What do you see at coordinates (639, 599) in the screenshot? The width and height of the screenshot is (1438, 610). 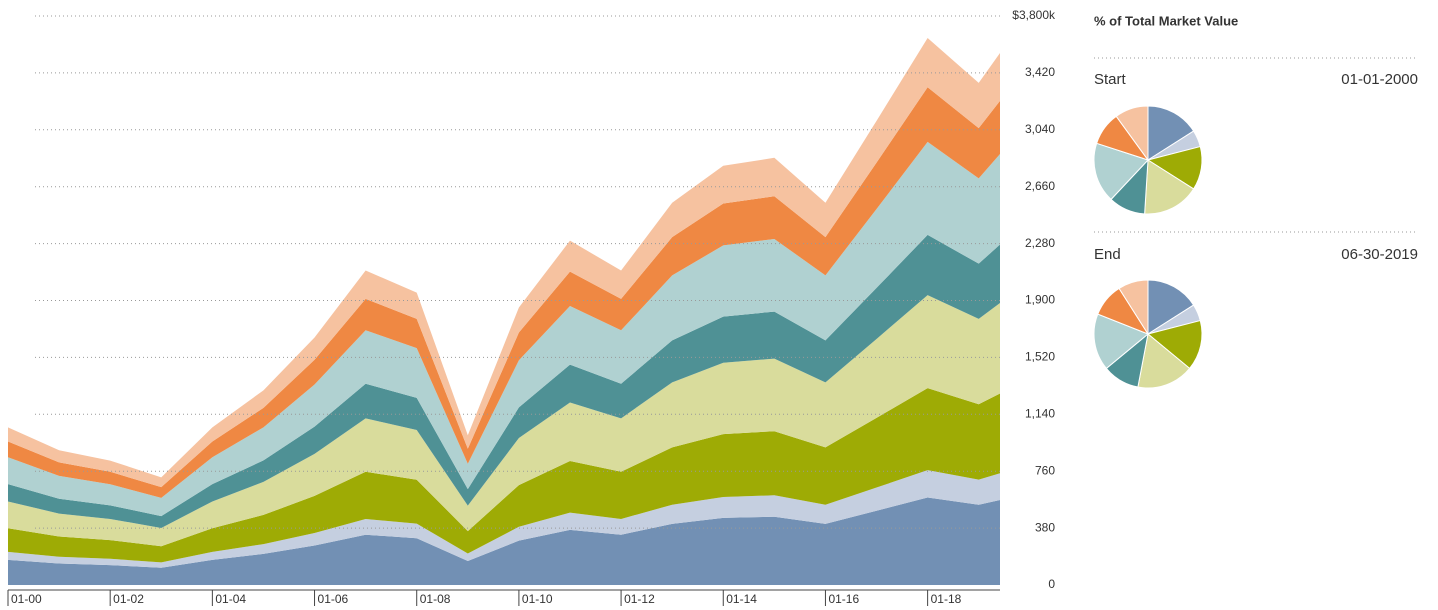 I see `x-tick-label: 01-12` at bounding box center [639, 599].